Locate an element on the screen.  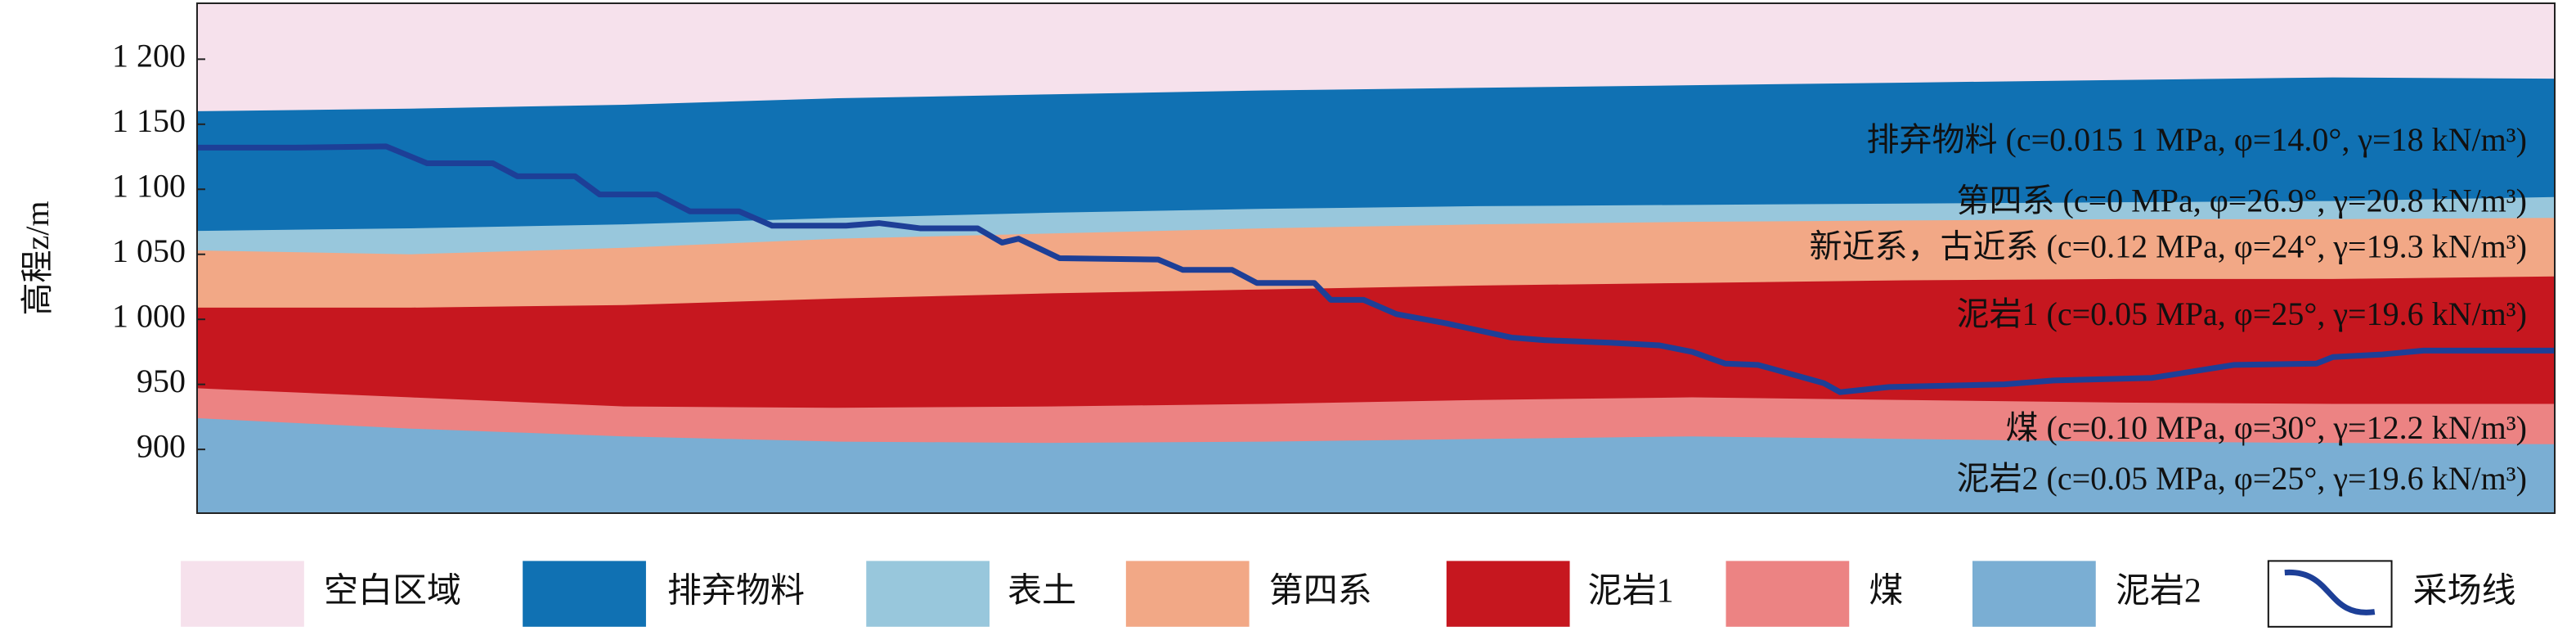
y-tick-label: 1 000 is located at coordinates (149, 315).